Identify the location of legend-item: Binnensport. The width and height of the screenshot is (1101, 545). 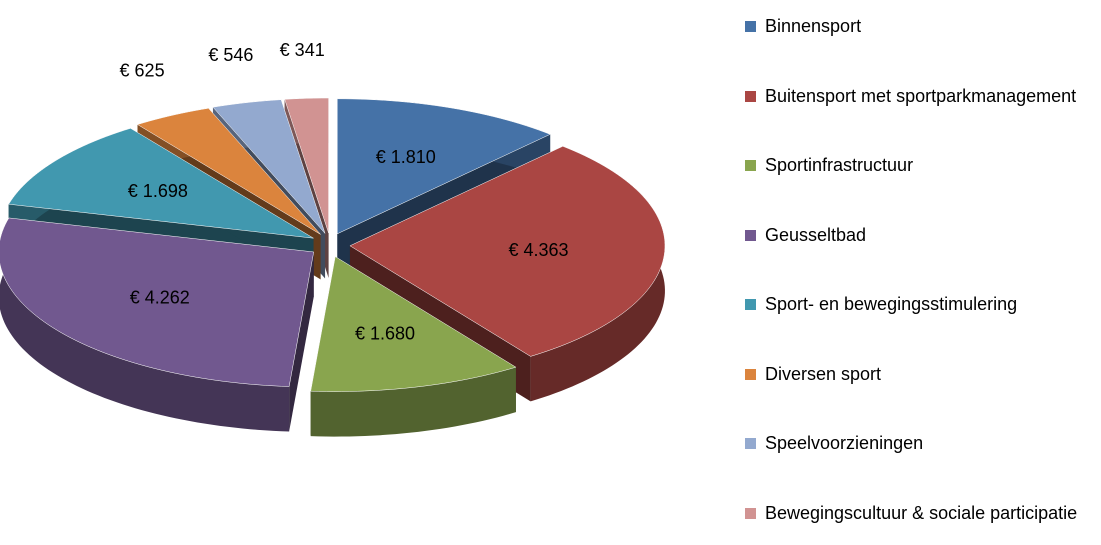
(915, 26).